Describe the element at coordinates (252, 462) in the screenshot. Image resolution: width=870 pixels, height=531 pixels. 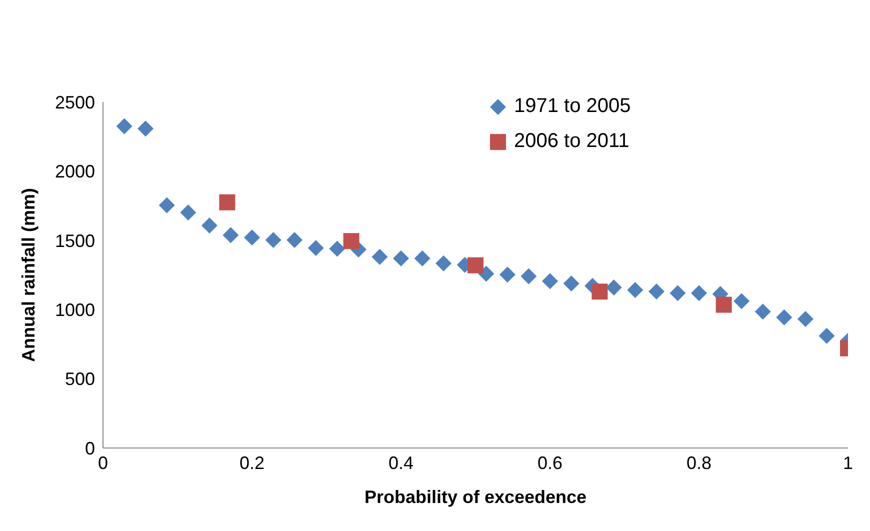
I see `x-tick-label: 0.2` at that location.